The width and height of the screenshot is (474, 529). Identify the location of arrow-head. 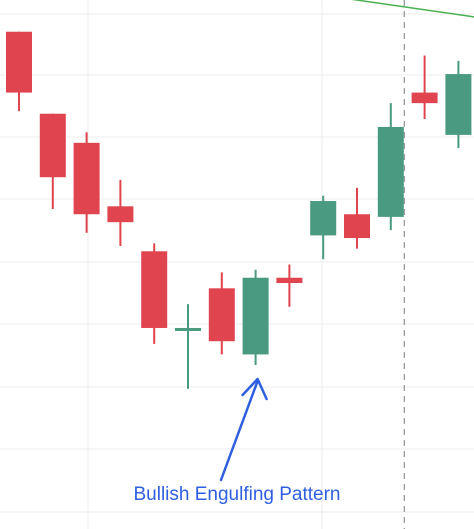
(254, 389).